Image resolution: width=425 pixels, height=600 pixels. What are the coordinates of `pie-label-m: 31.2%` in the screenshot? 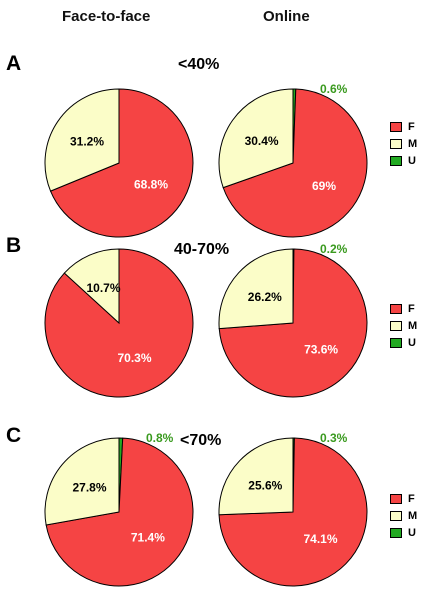 It's located at (87, 142).